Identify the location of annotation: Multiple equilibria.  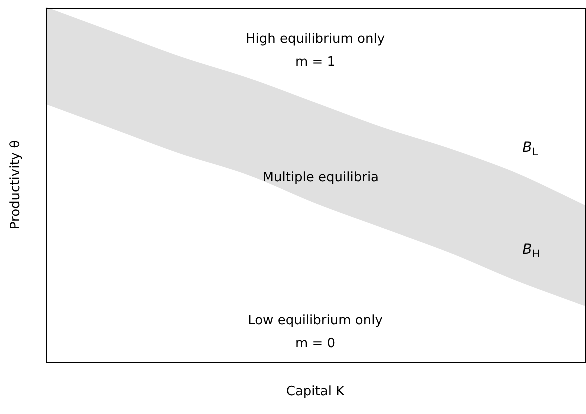
(321, 178).